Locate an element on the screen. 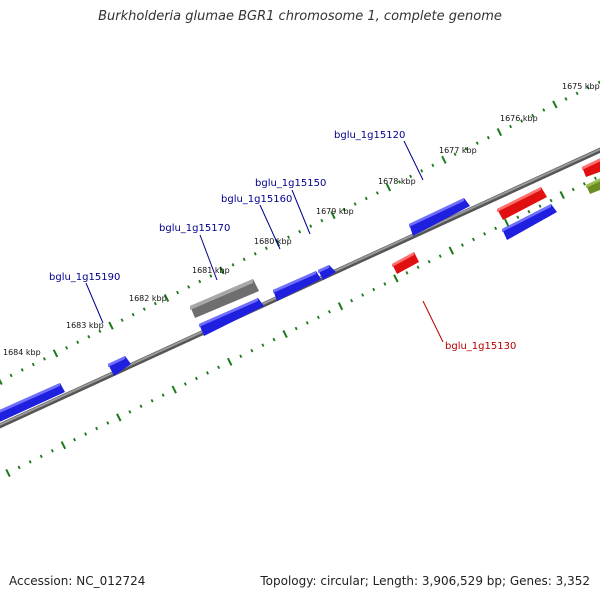 The image size is (600, 600). tick-label: 1677 kbp is located at coordinates (458, 150).